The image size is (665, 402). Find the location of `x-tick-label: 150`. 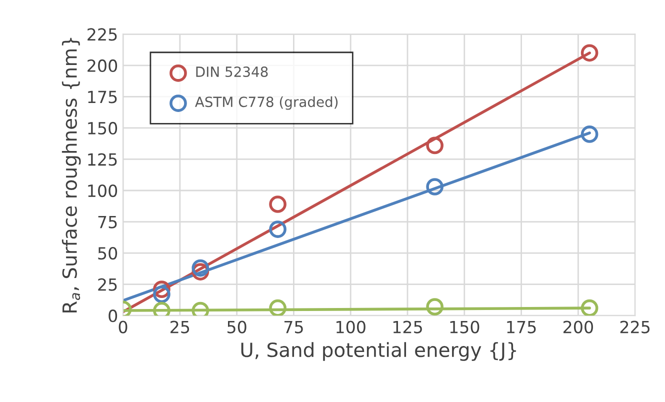

x-tick-label: 150 is located at coordinates (465, 327).